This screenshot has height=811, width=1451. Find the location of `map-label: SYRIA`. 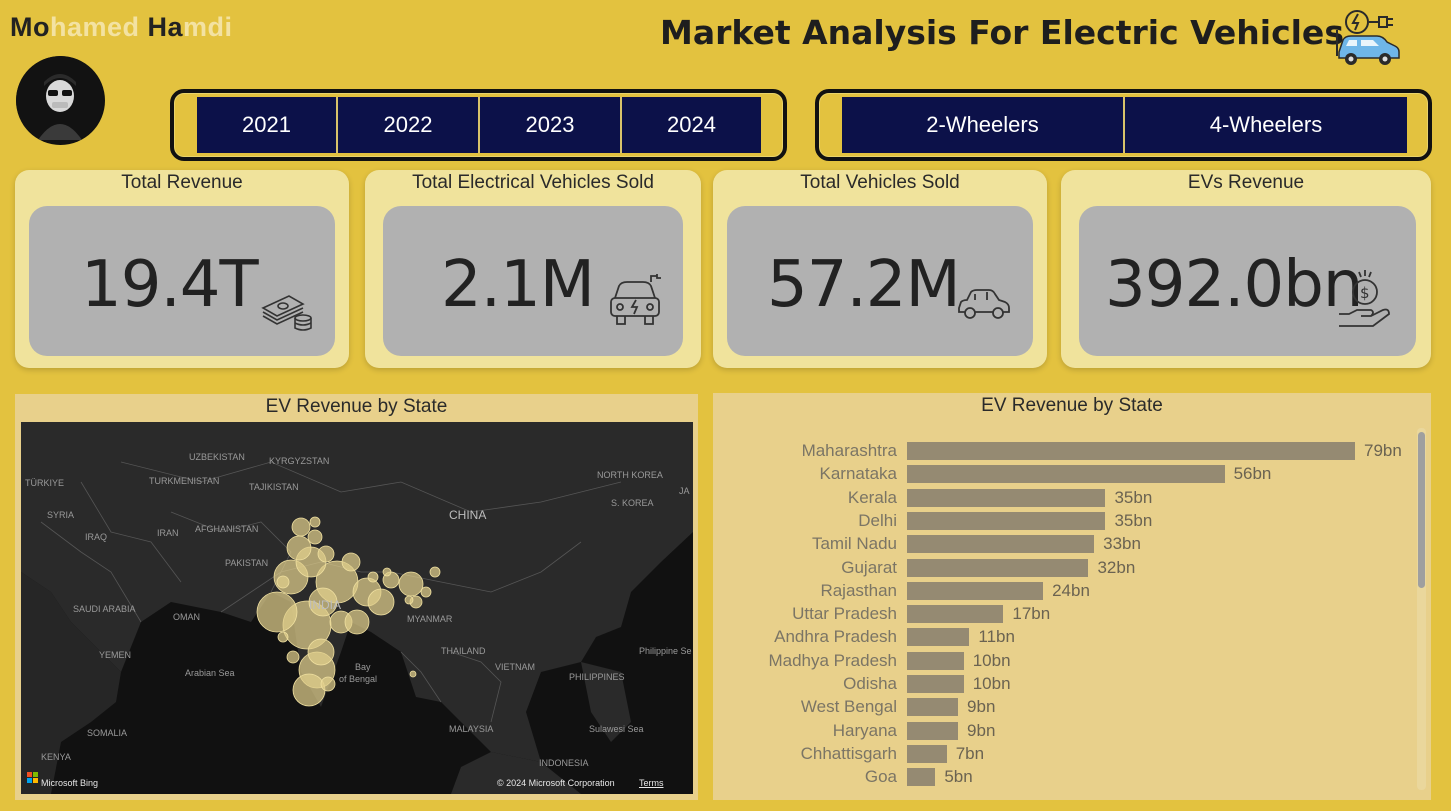

map-label: SYRIA is located at coordinates (61, 515).